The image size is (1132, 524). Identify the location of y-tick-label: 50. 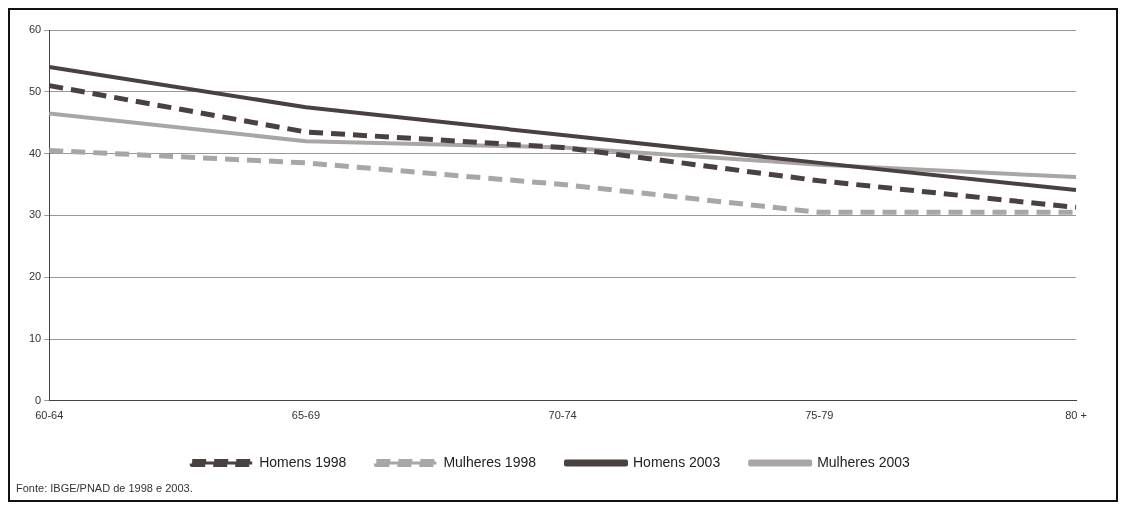
(35, 90).